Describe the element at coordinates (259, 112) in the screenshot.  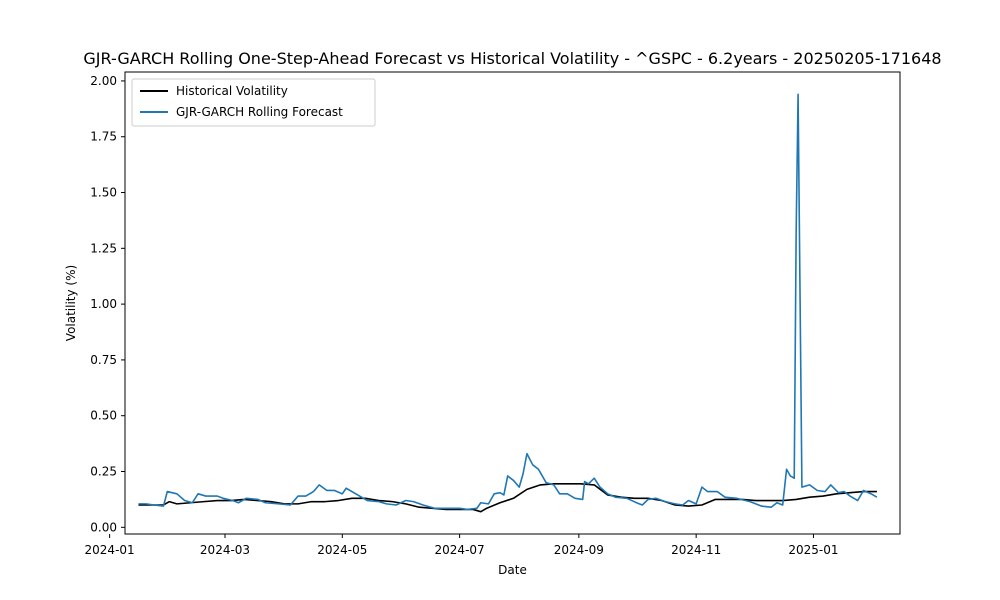
I see `legend-label-gjr-garch-forecast: GJR-GARCH Rolling Forecast` at that location.